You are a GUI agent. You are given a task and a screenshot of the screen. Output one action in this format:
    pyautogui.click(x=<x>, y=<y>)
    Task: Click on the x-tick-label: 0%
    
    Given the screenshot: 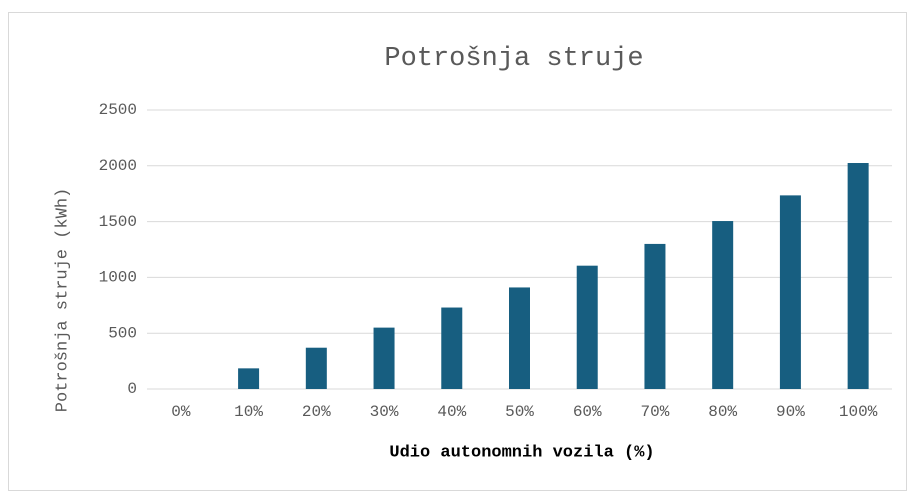 What is the action you would take?
    pyautogui.click(x=181, y=412)
    